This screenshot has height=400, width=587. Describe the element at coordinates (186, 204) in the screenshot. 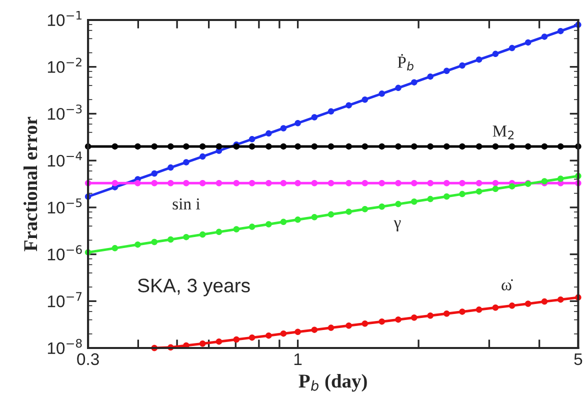

I see `series-label: sin i` at that location.